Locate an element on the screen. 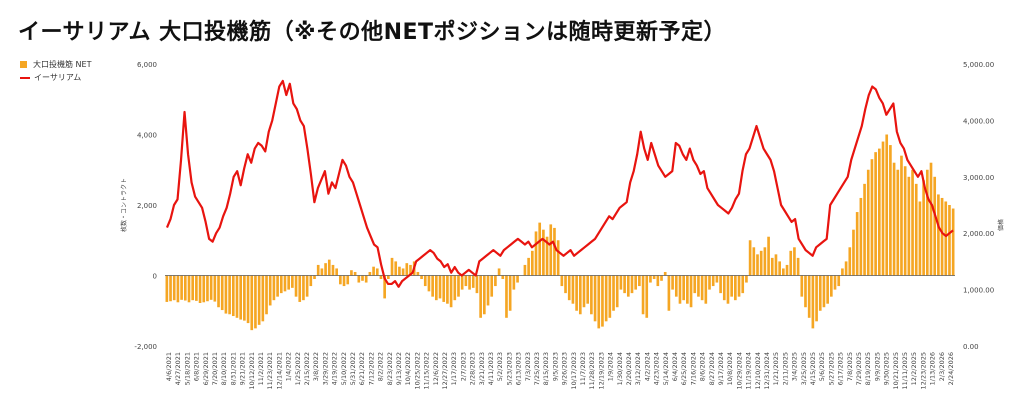 This screenshot has width=1024, height=409. x-tick-label: 5/6/2025 is located at coordinates (822, 366).